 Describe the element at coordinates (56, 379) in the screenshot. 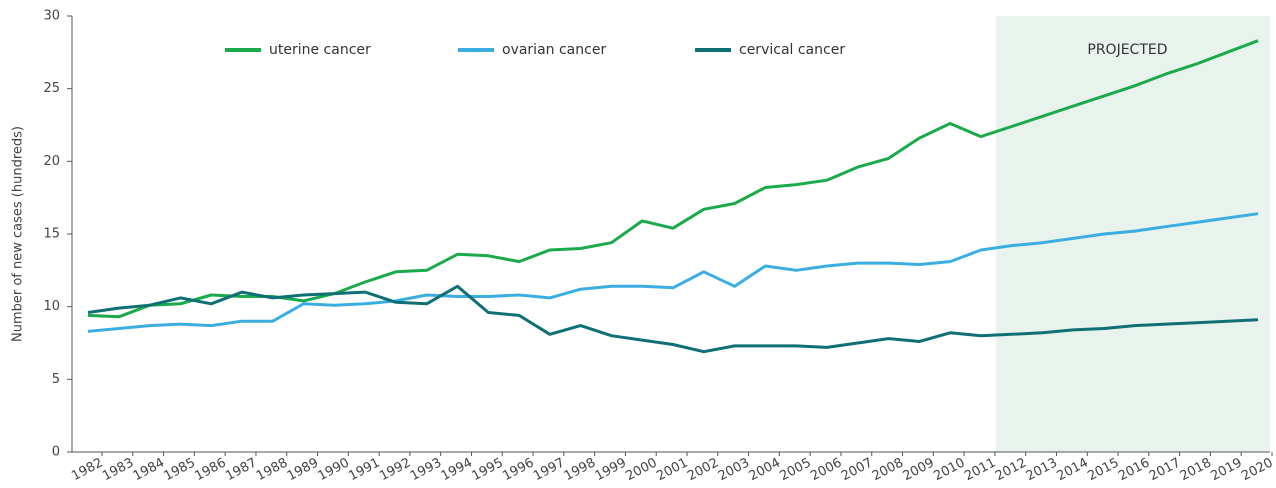

I see `y-tick-label: 5` at that location.